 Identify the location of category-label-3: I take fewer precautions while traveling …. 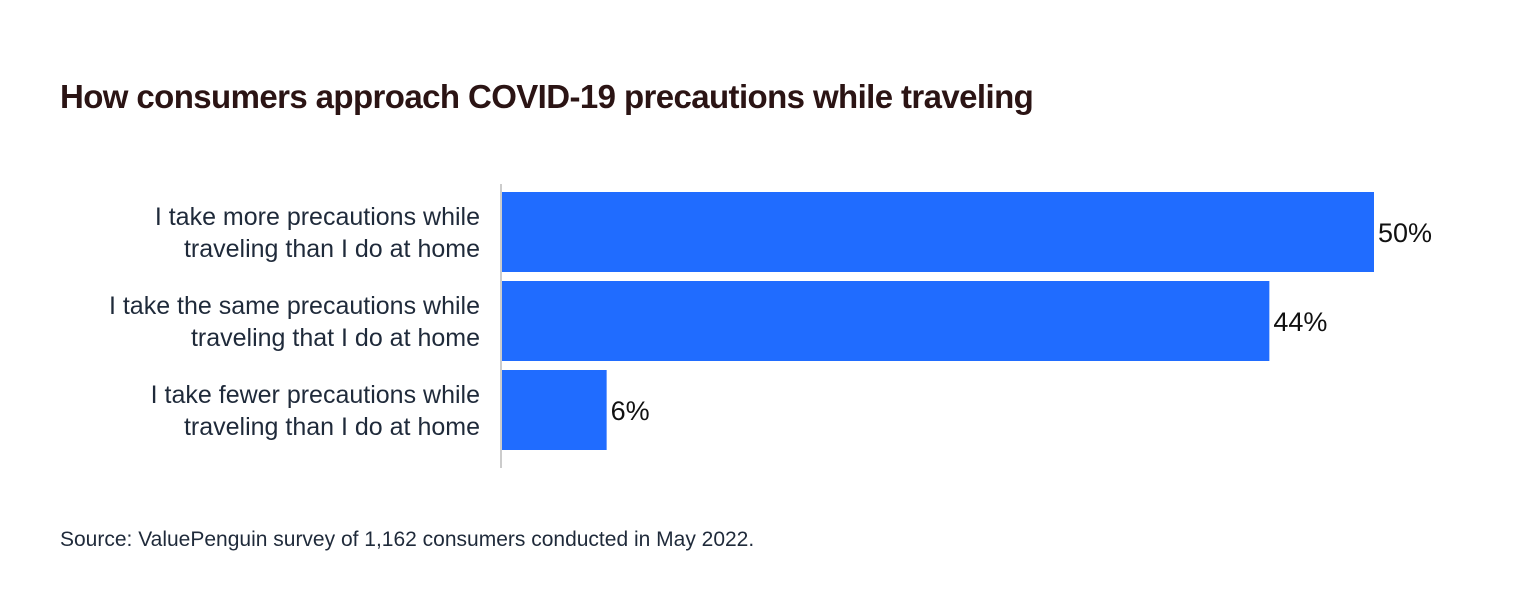
(315, 411).